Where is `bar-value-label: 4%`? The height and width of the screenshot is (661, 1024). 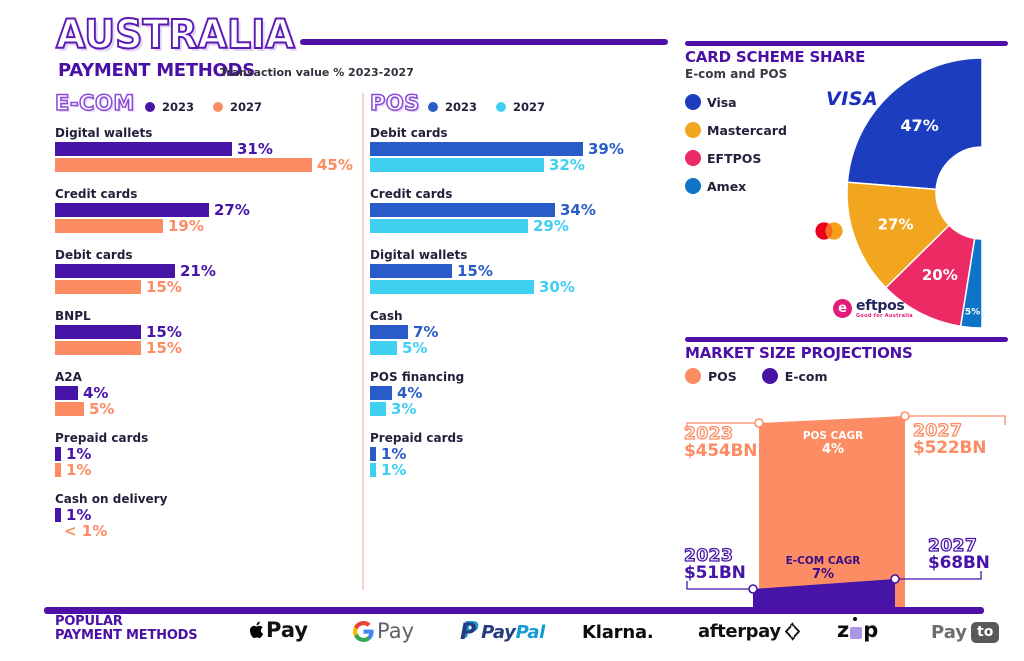
bar-value-label: 4% is located at coordinates (96, 393).